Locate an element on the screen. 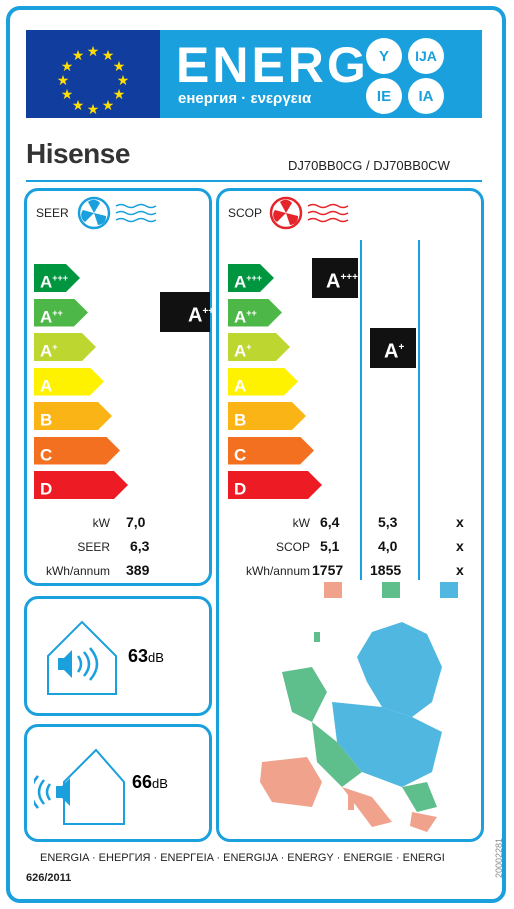 The height and width of the screenshot is (909, 514). heating-warm-rating-marker: A+++ is located at coordinates (335, 278).